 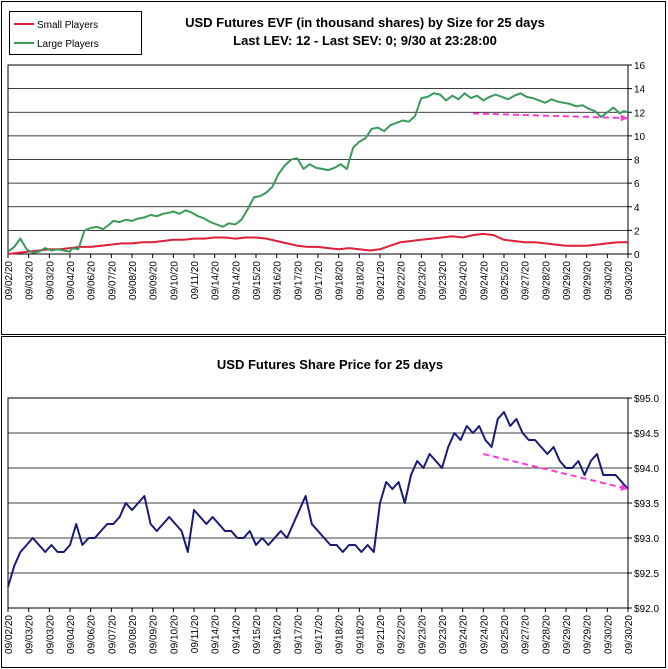 I want to click on legend-label-large-players: Large Players, so click(x=68, y=44).